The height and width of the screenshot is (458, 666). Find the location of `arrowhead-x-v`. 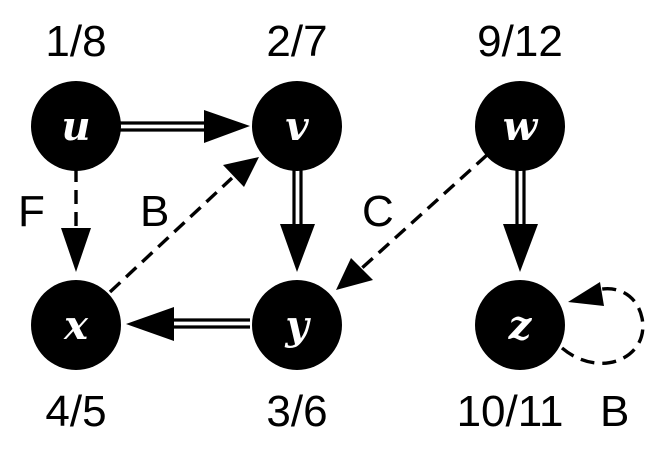

arrowhead-x-v is located at coordinates (241, 172).